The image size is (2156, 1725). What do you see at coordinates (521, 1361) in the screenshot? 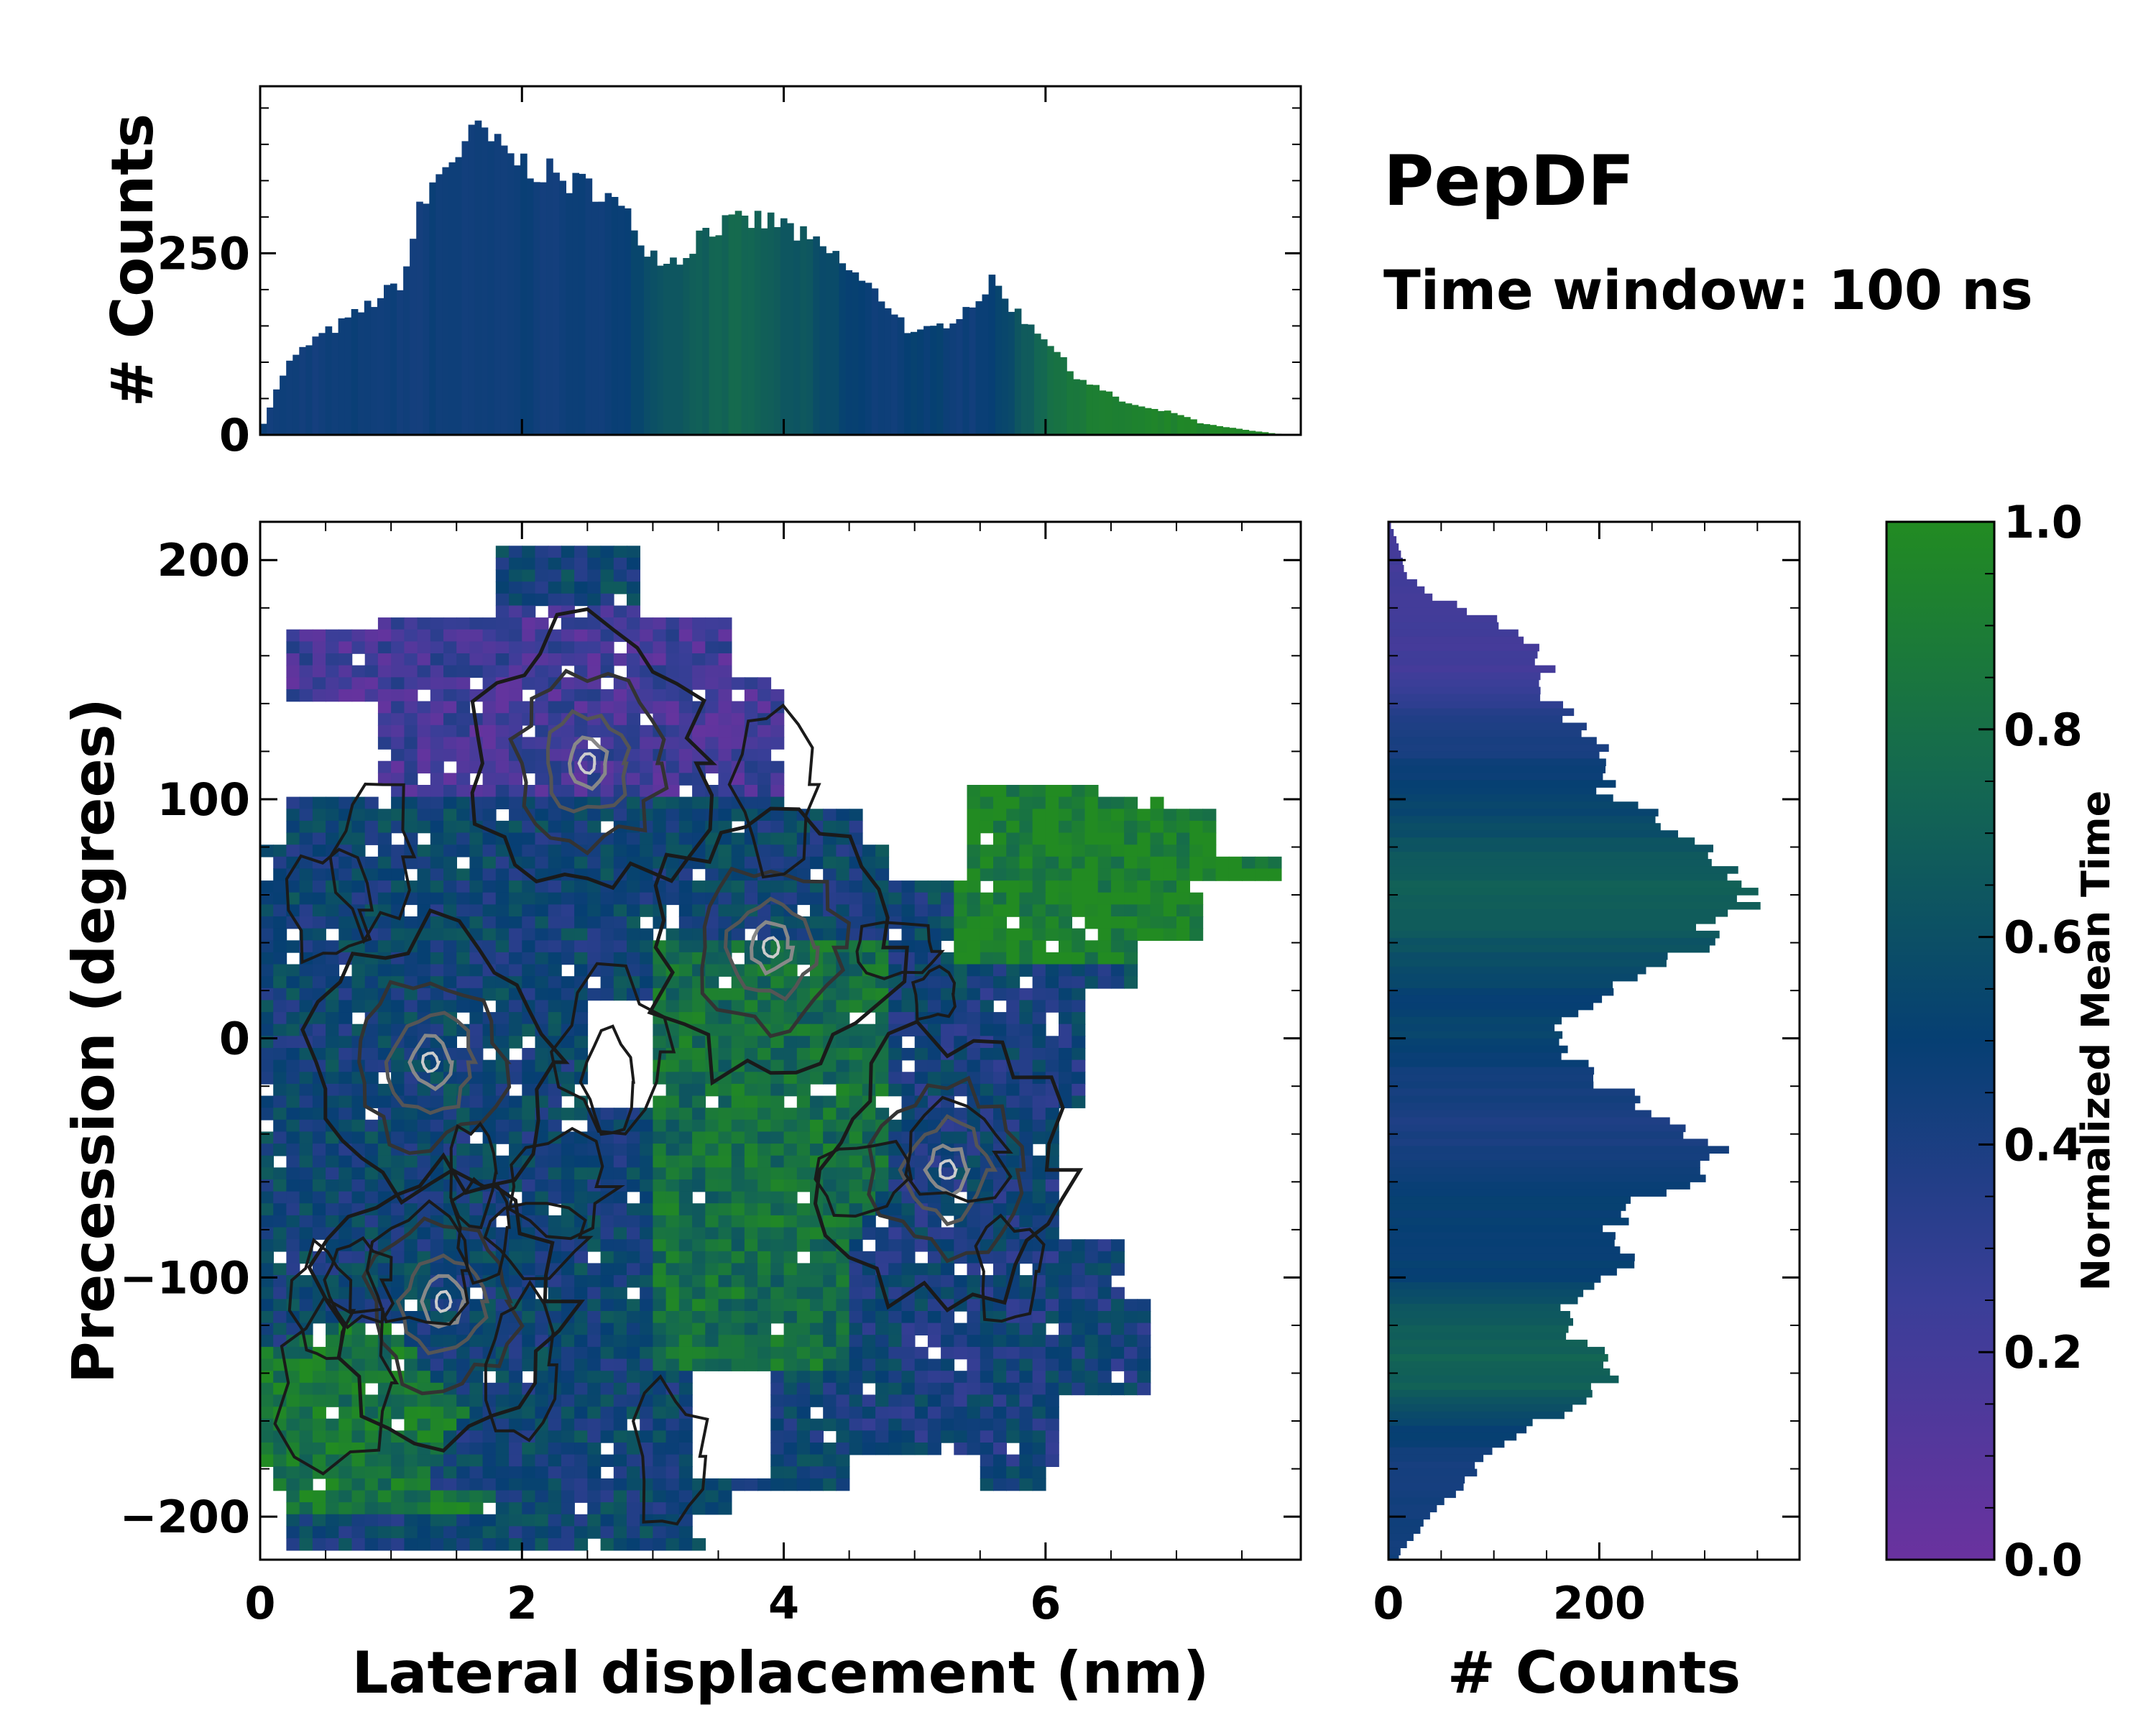
I see `contour-line` at bounding box center [521, 1361].